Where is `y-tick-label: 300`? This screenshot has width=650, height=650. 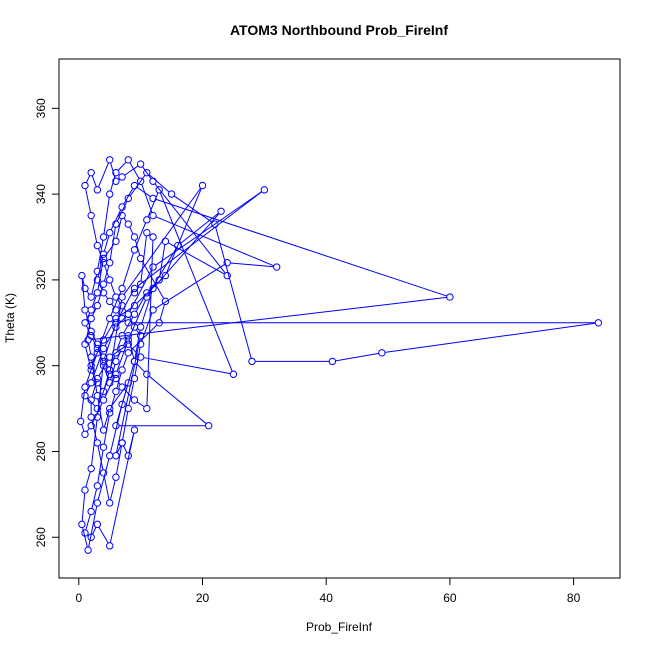
y-tick-label: 300 is located at coordinates (41, 365).